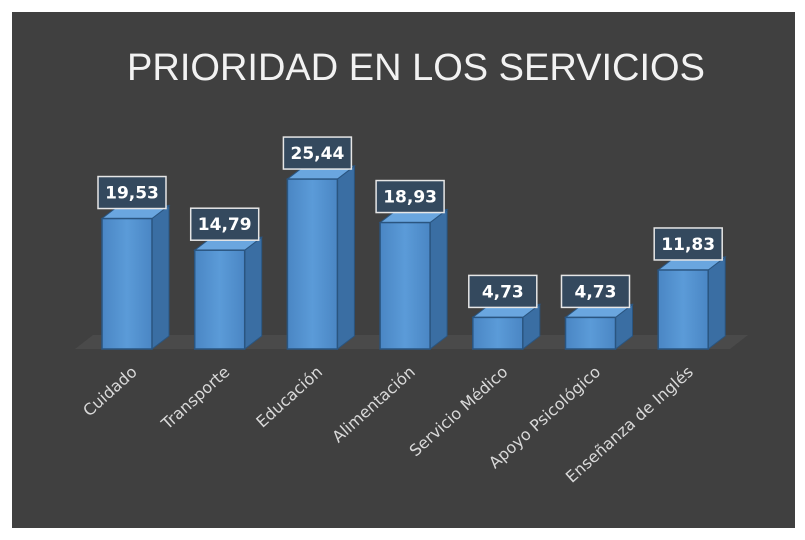 The image size is (805, 540). I want to click on data-label: 14,79, so click(225, 225).